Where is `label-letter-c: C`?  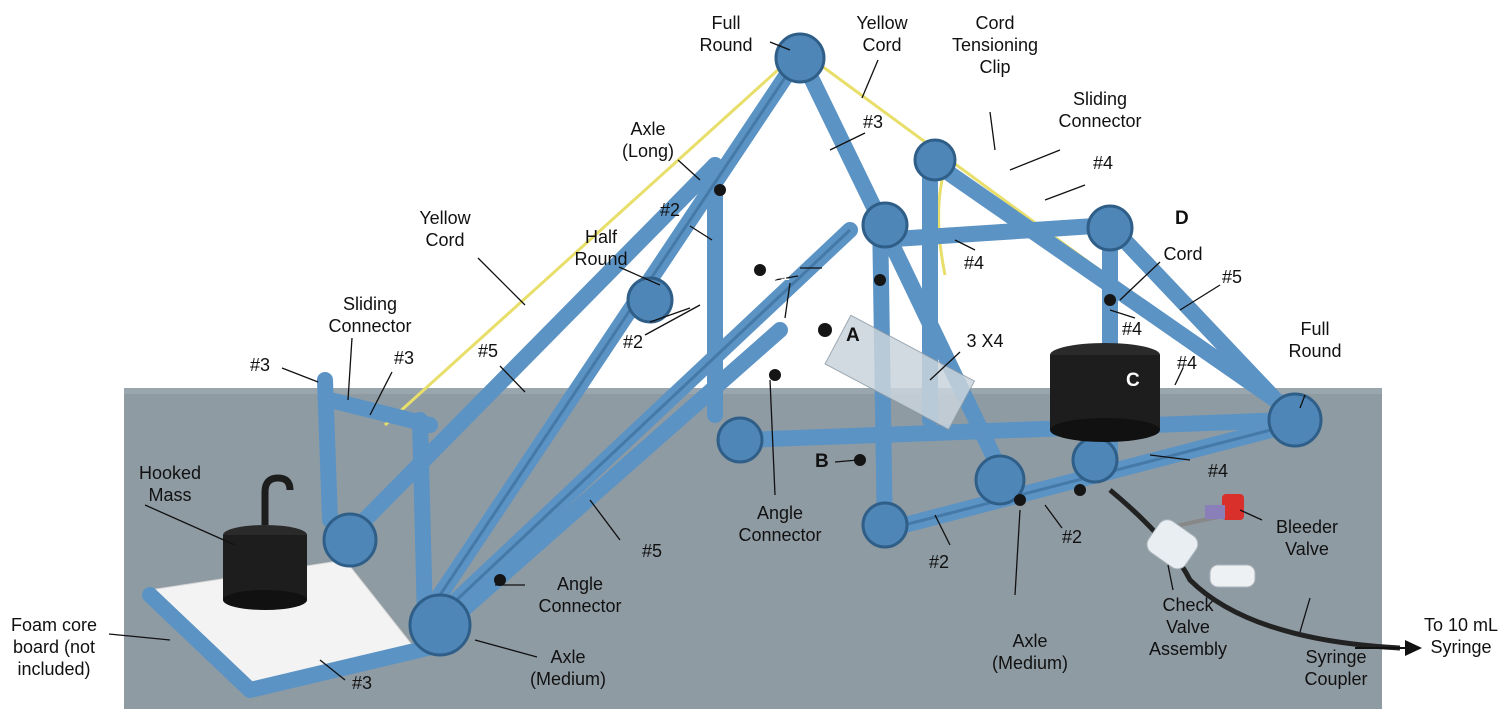 label-letter-c: C is located at coordinates (1133, 380).